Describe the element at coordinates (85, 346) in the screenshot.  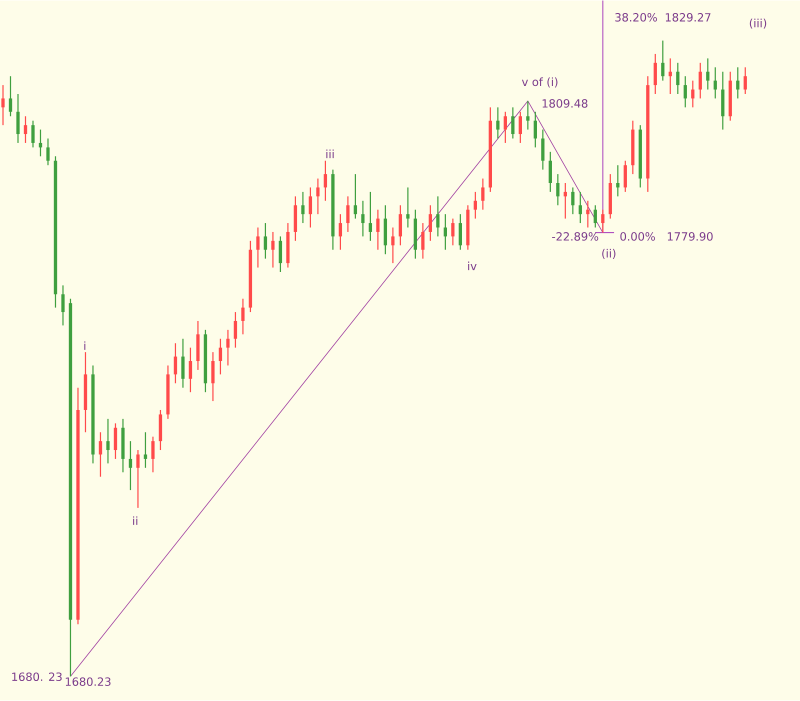
I see `annotation: i` at that location.